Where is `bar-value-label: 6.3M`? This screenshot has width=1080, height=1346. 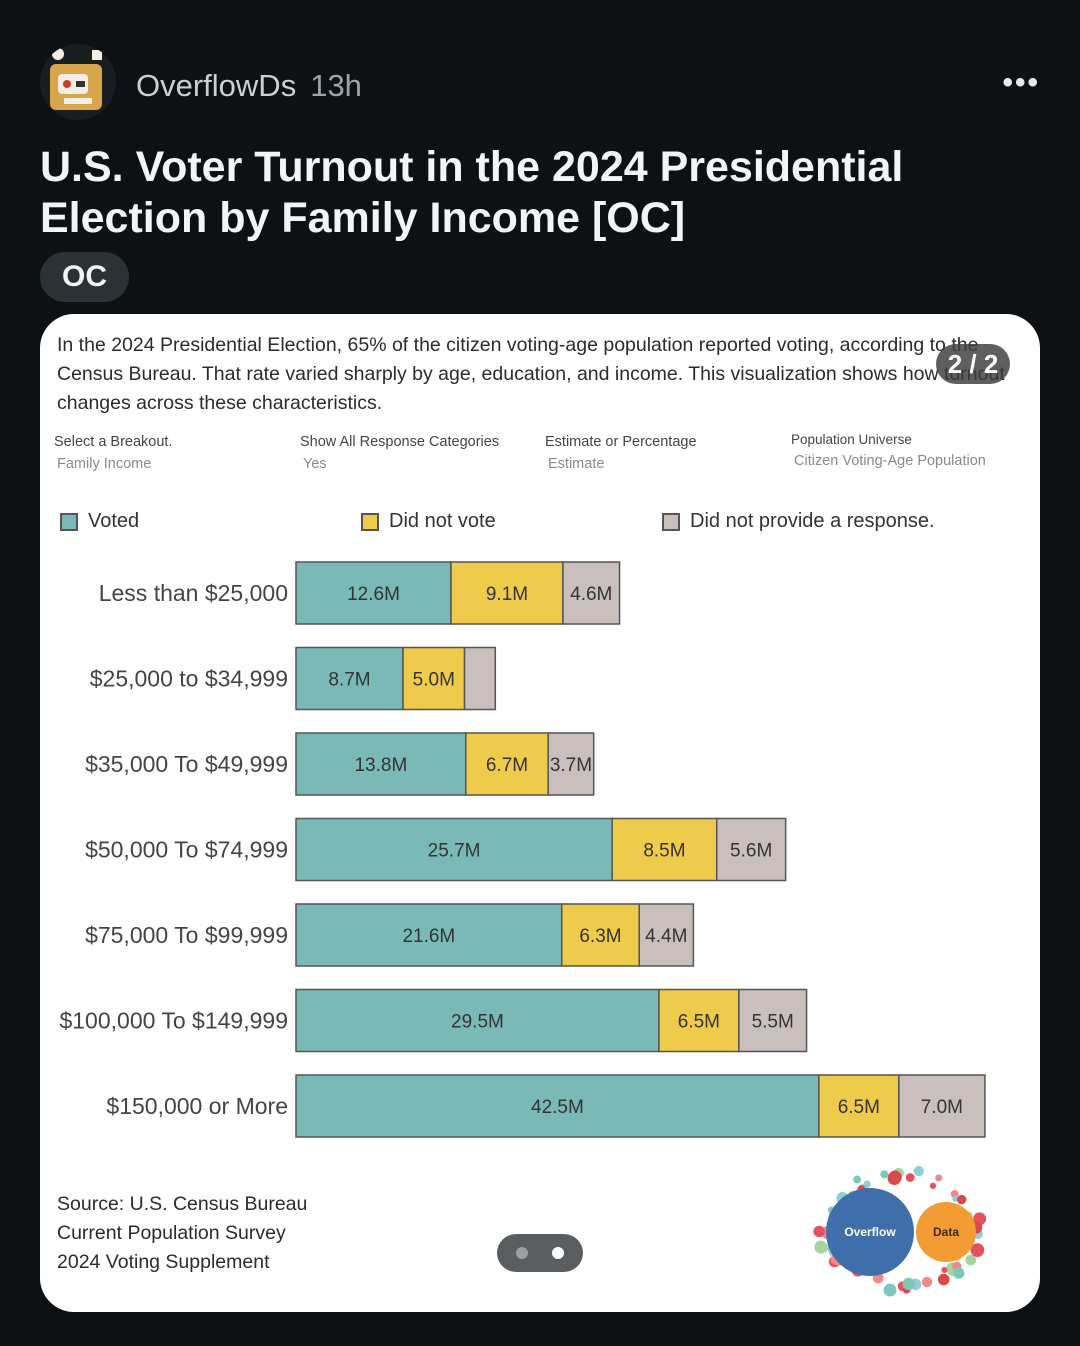
bar-value-label: 6.3M is located at coordinates (600, 936).